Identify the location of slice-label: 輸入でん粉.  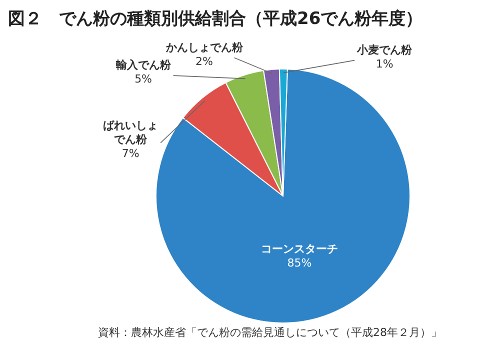
(143, 65).